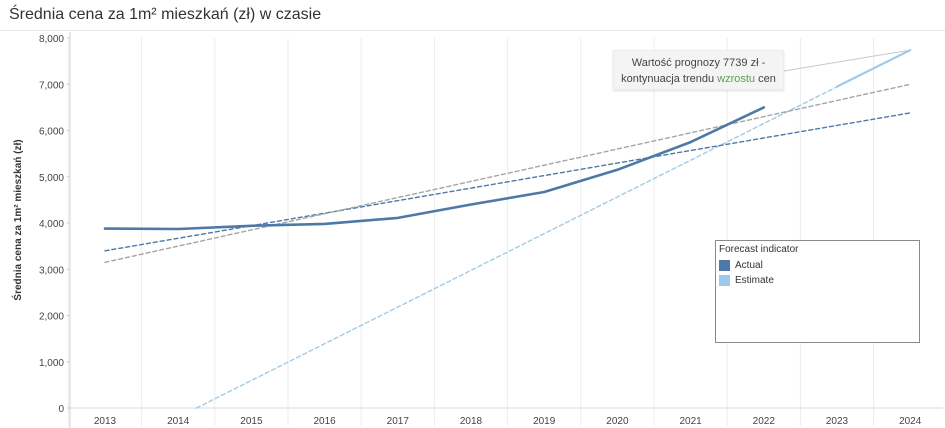  What do you see at coordinates (18, 220) in the screenshot?
I see `y-axis-title: Średnia cena za 1m² mieszkań (zł)` at bounding box center [18, 220].